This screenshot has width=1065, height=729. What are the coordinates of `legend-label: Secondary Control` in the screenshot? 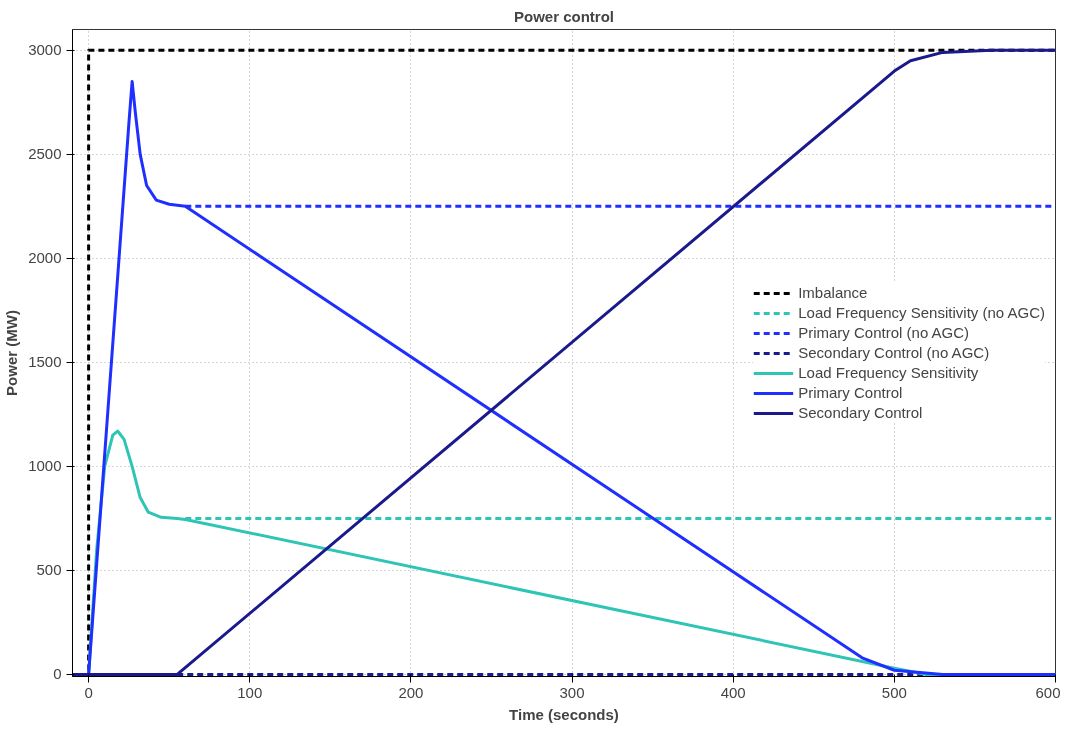 It's located at (860, 412).